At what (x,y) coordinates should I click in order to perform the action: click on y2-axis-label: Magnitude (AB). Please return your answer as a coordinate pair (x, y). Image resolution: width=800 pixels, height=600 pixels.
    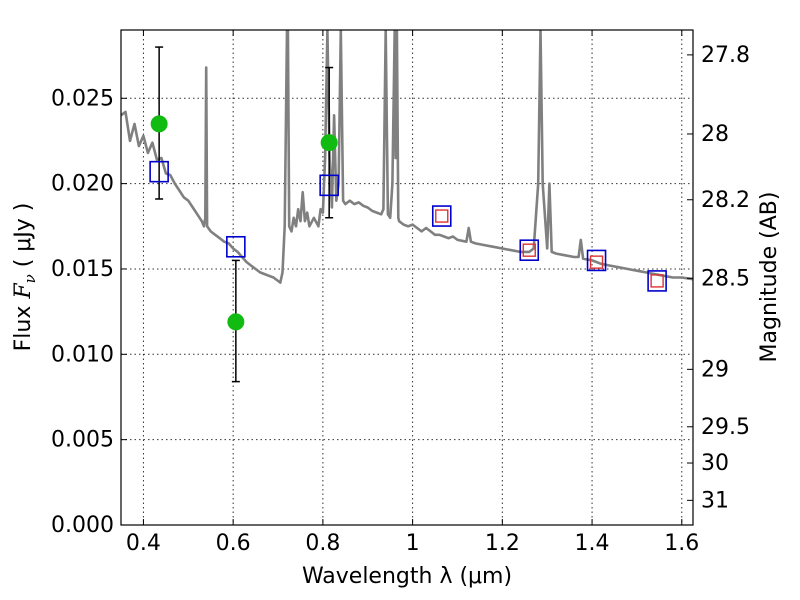
    Looking at the image, I should click on (769, 277).